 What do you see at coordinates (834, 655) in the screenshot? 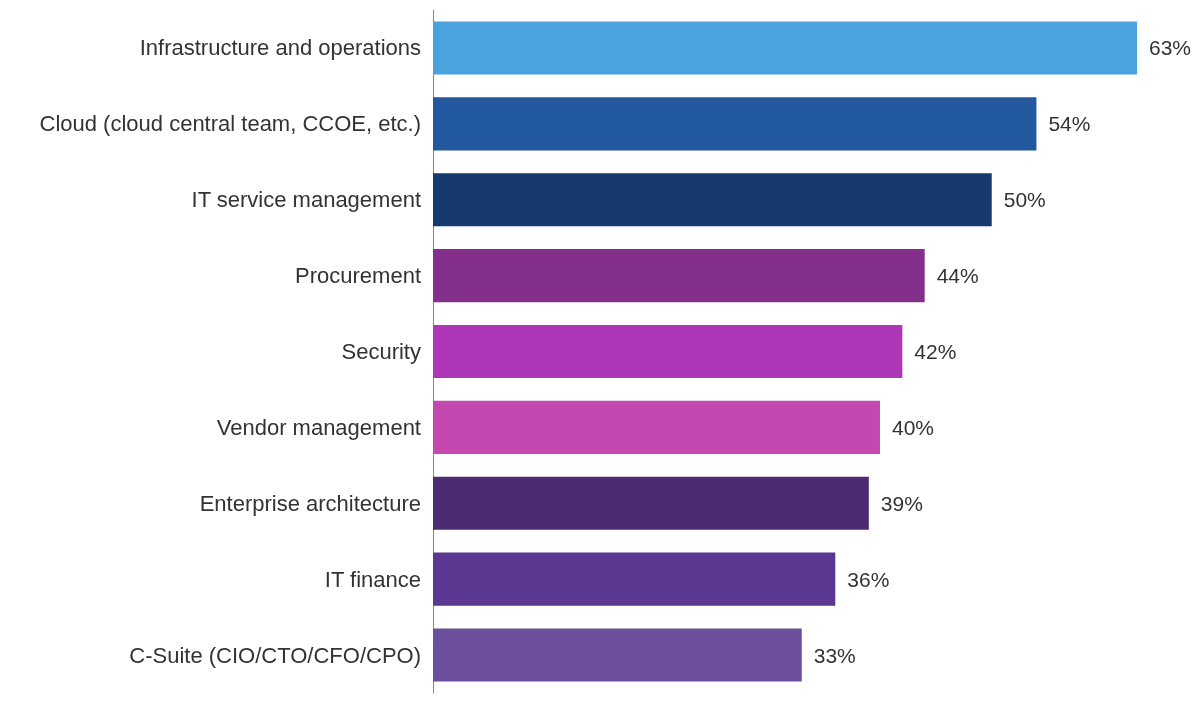
I see `data-label: 33%` at bounding box center [834, 655].